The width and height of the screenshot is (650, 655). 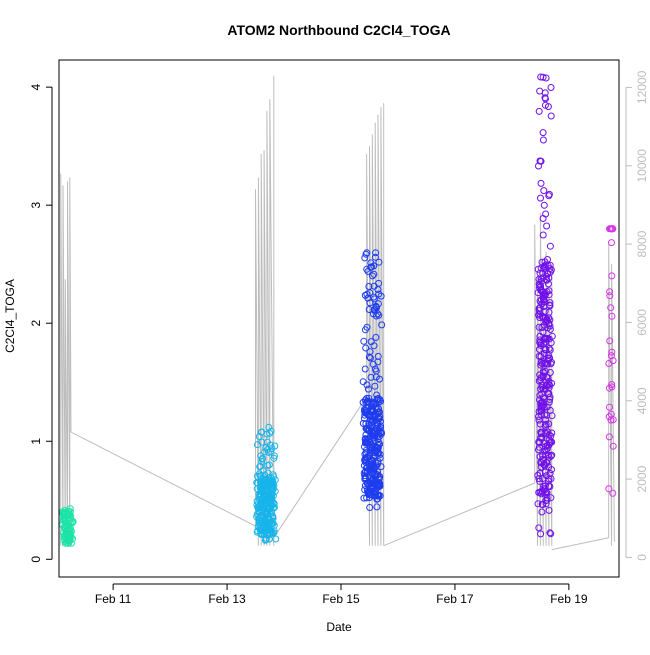 What do you see at coordinates (341, 594) in the screenshot?
I see `x-axis: Feb 11 Feb 13 Feb 15 Feb 17 Feb 19` at bounding box center [341, 594].